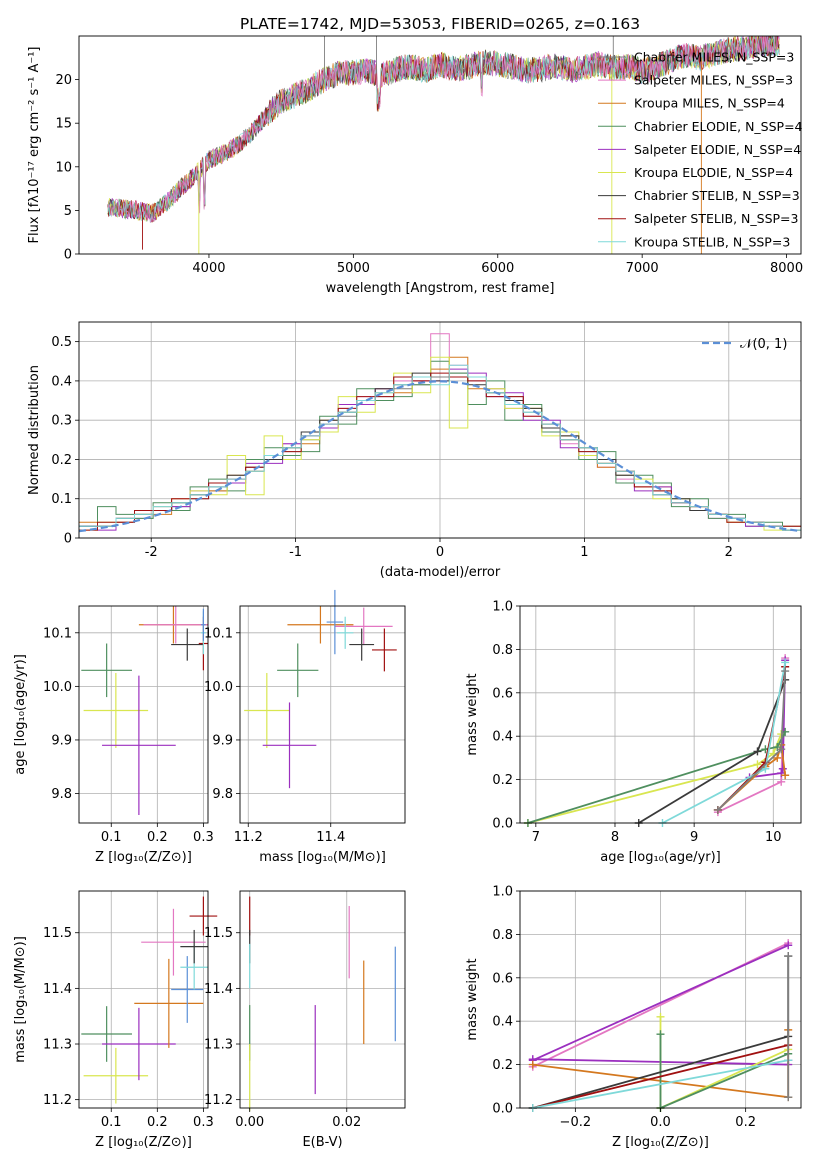 The height and width of the screenshot is (1170, 819). I want to click on plot-area-age_weight, so click(656, 740).